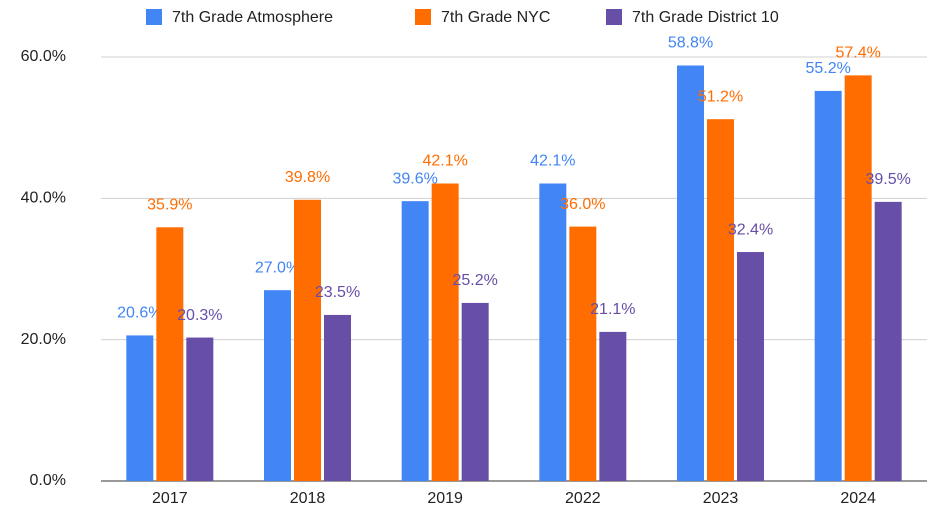  What do you see at coordinates (583, 498) in the screenshot?
I see `x-tick-label: 2022` at bounding box center [583, 498].